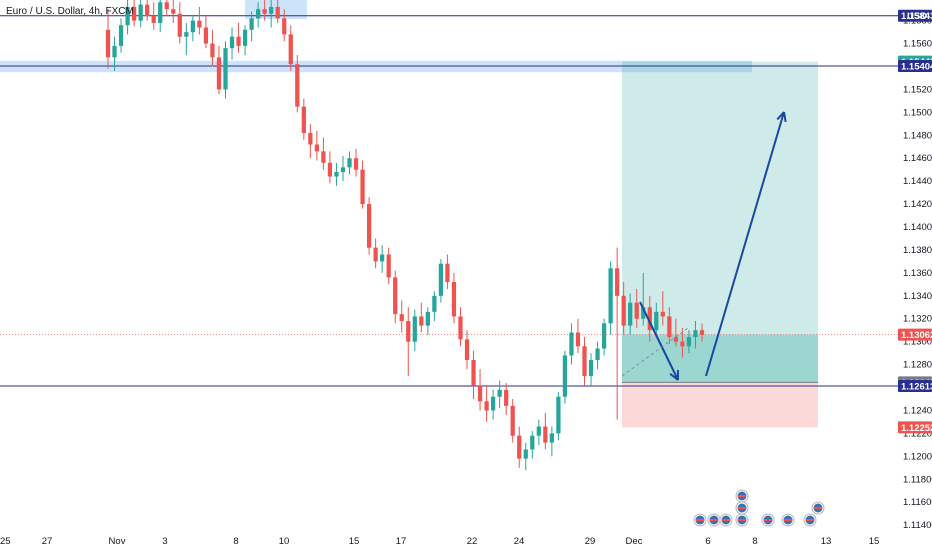 The image size is (932, 550). Describe the element at coordinates (917, 365) in the screenshot. I see `price-tick: 1.12800` at that location.